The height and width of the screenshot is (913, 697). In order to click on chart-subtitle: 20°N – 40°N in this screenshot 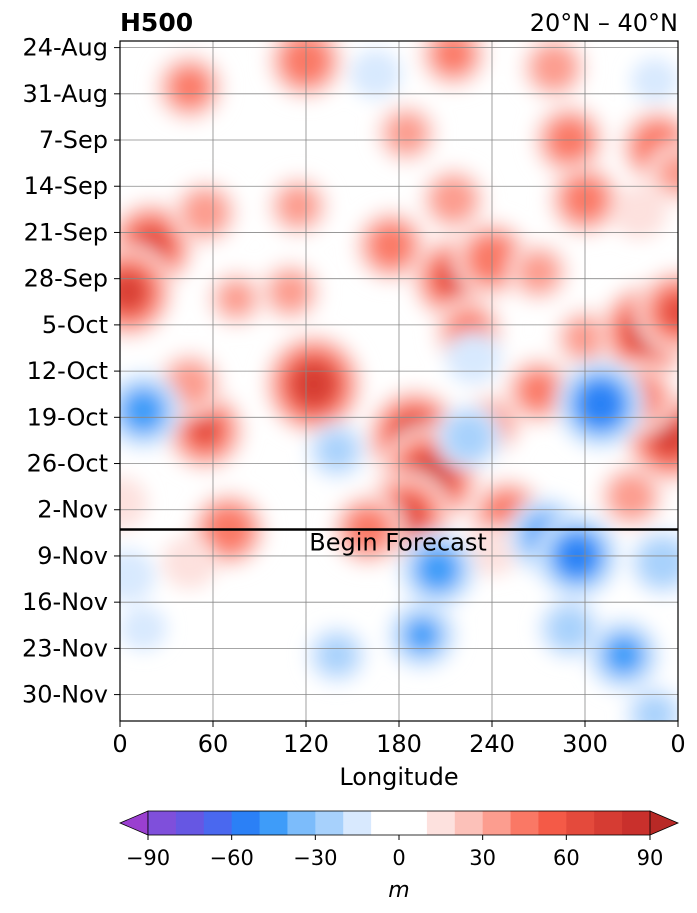, I will do `click(604, 23)`.